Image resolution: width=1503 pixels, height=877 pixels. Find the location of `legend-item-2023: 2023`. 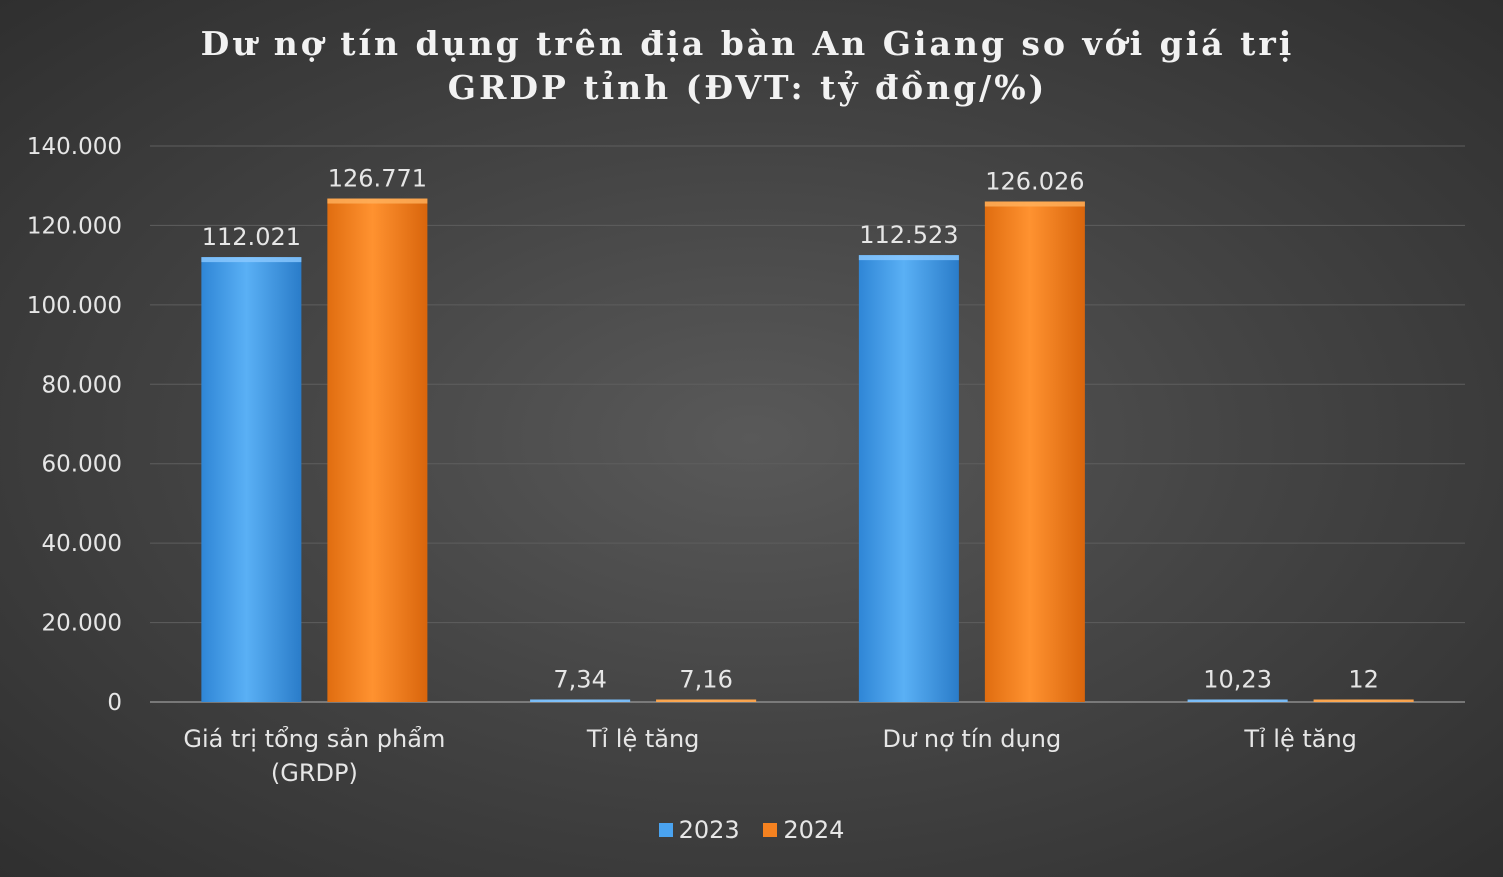

legend-item-2023: 2023 is located at coordinates (699, 830).